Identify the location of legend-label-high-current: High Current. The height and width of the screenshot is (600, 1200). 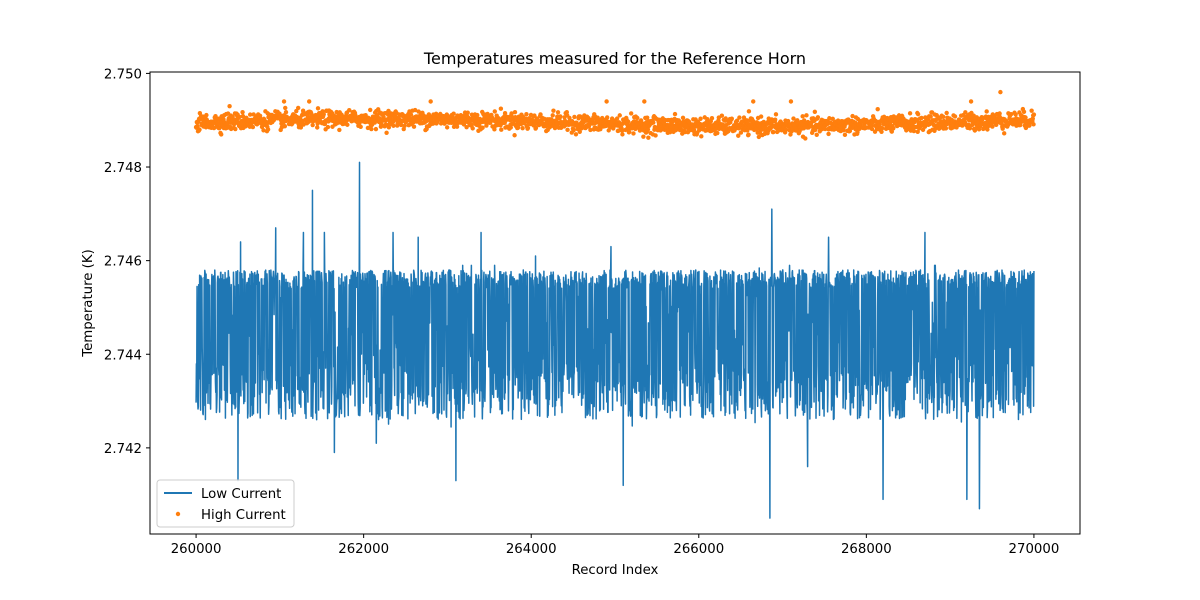
(243, 515).